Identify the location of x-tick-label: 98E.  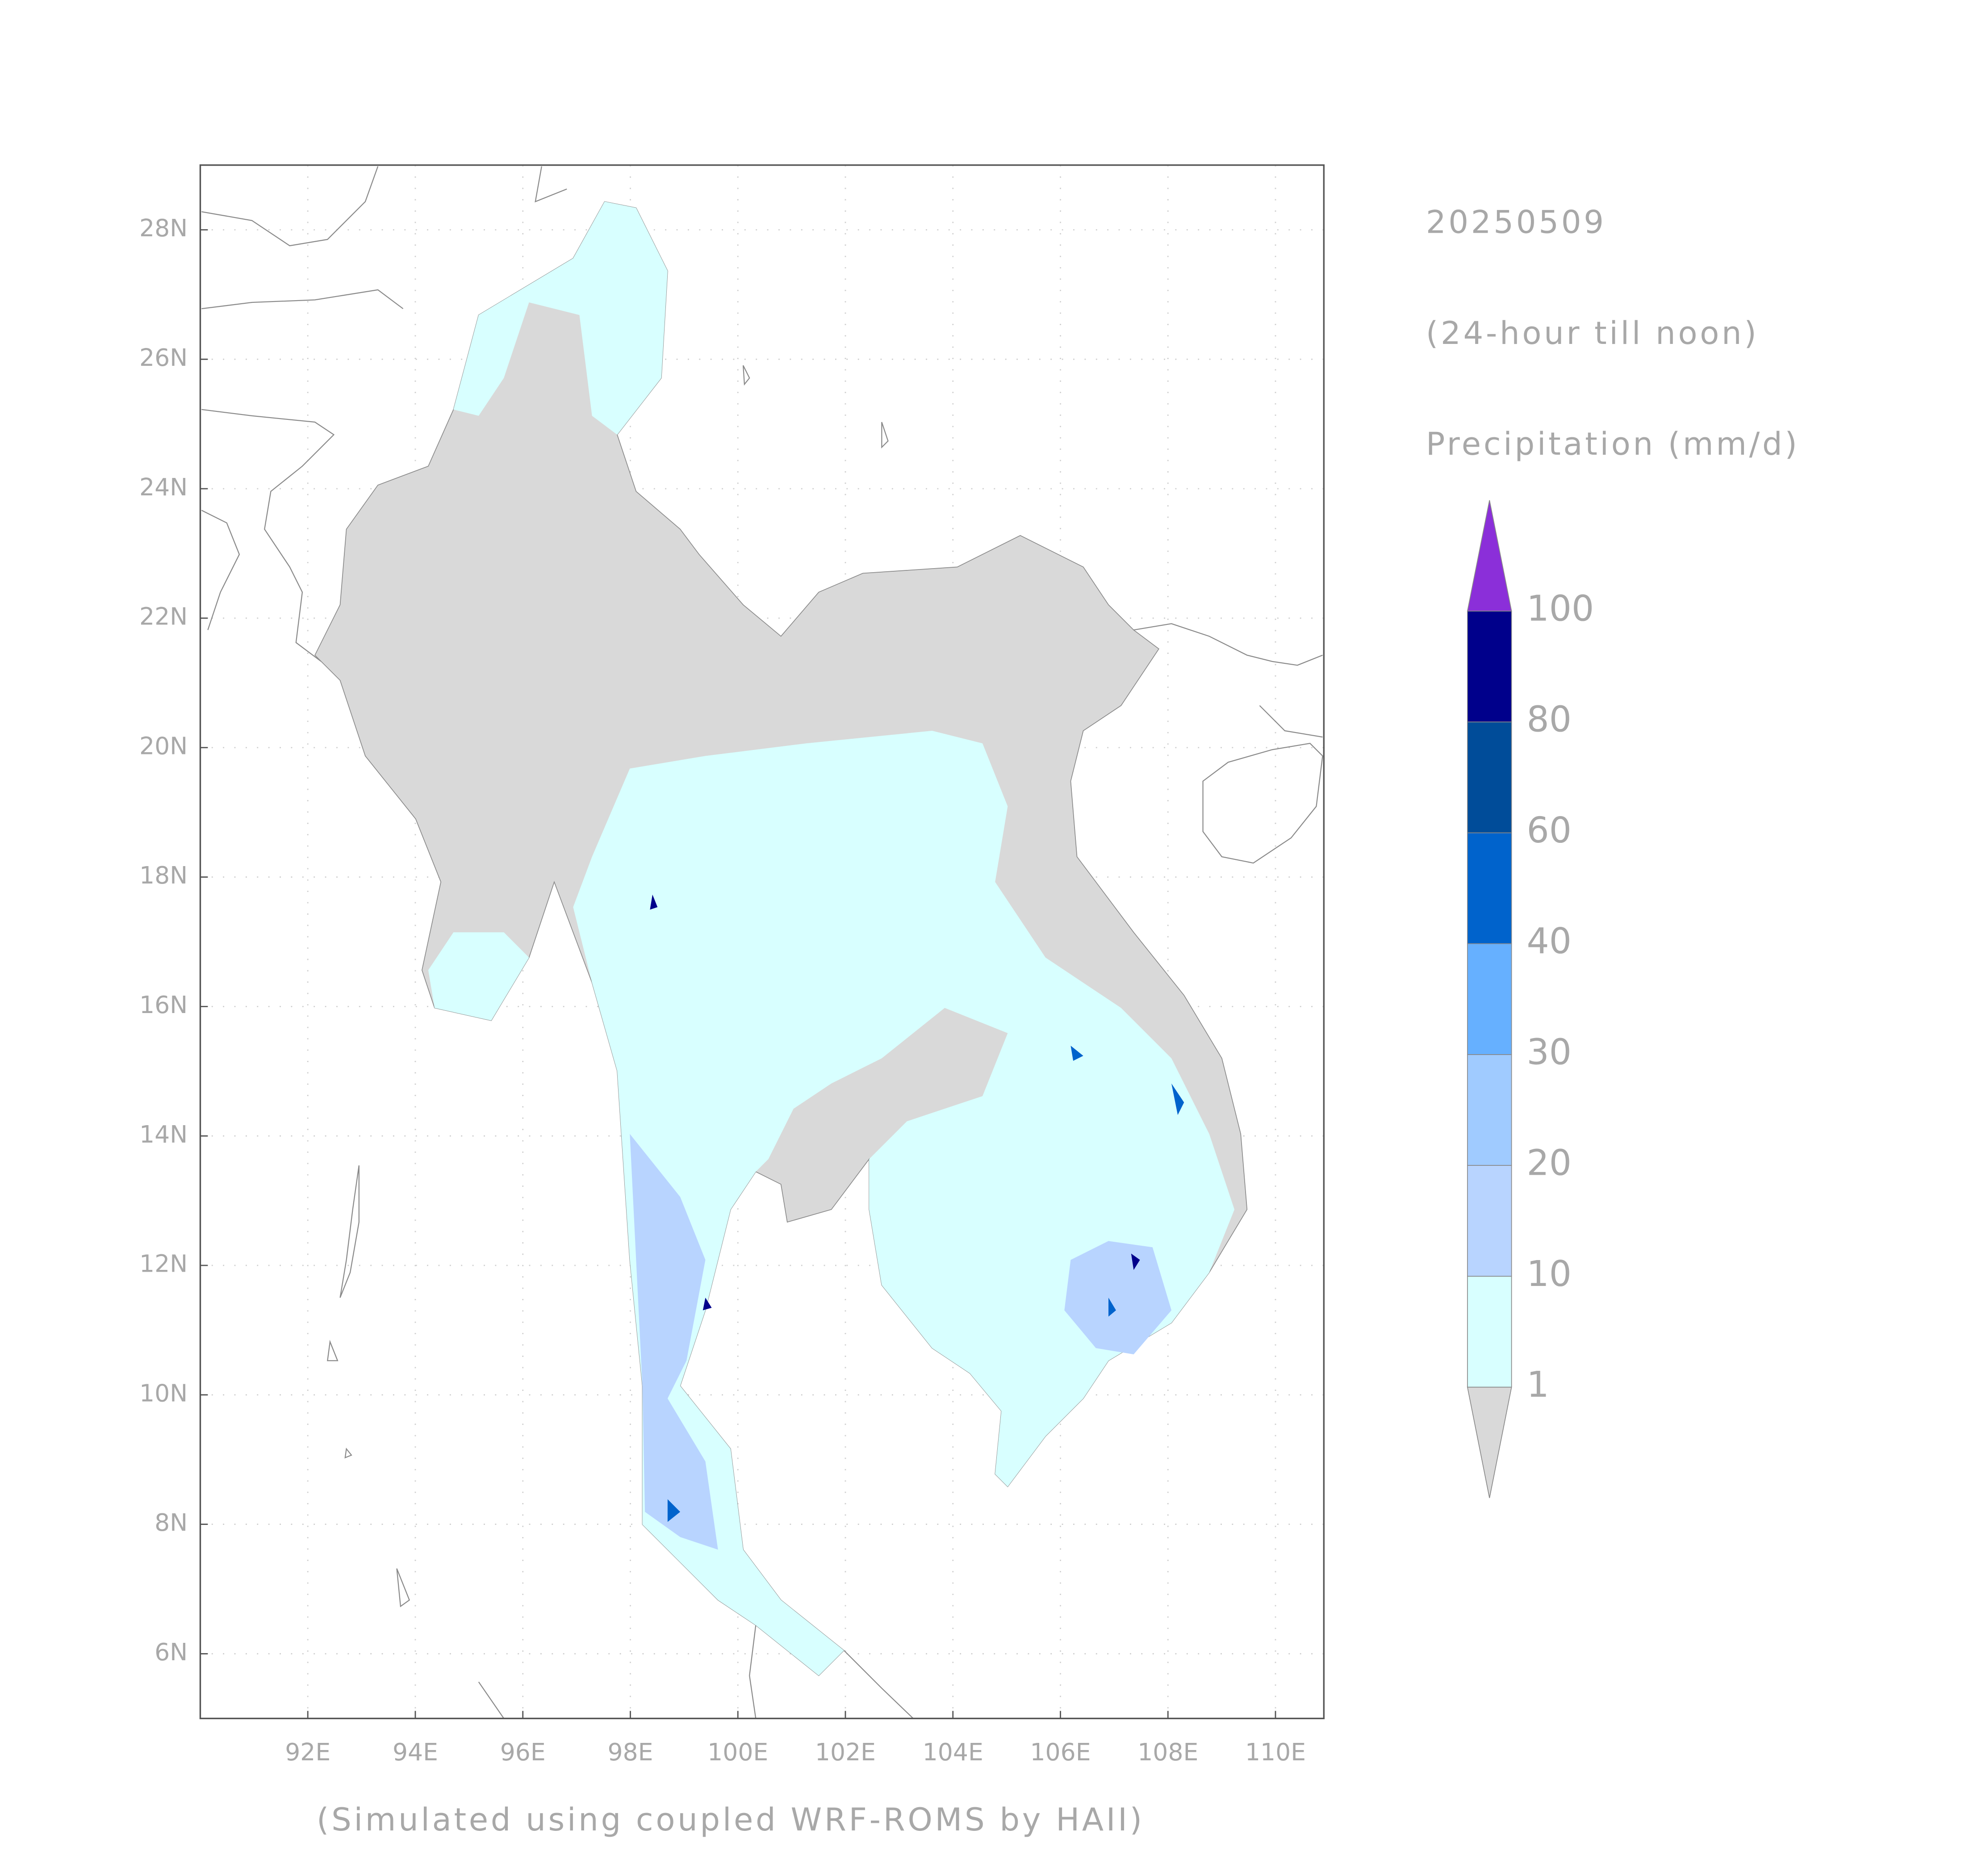
(630, 1752).